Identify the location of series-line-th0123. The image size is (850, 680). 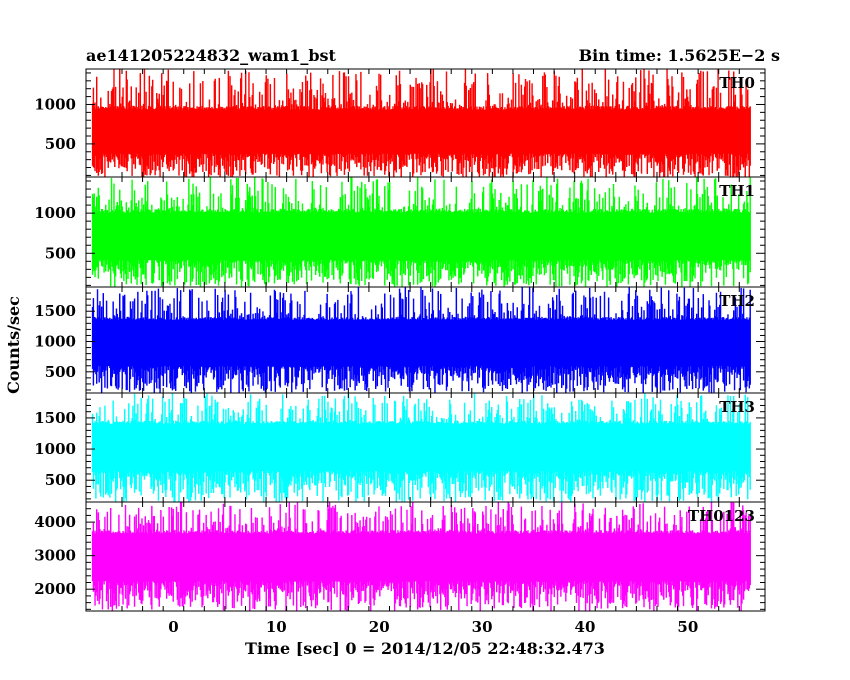
(421, 556).